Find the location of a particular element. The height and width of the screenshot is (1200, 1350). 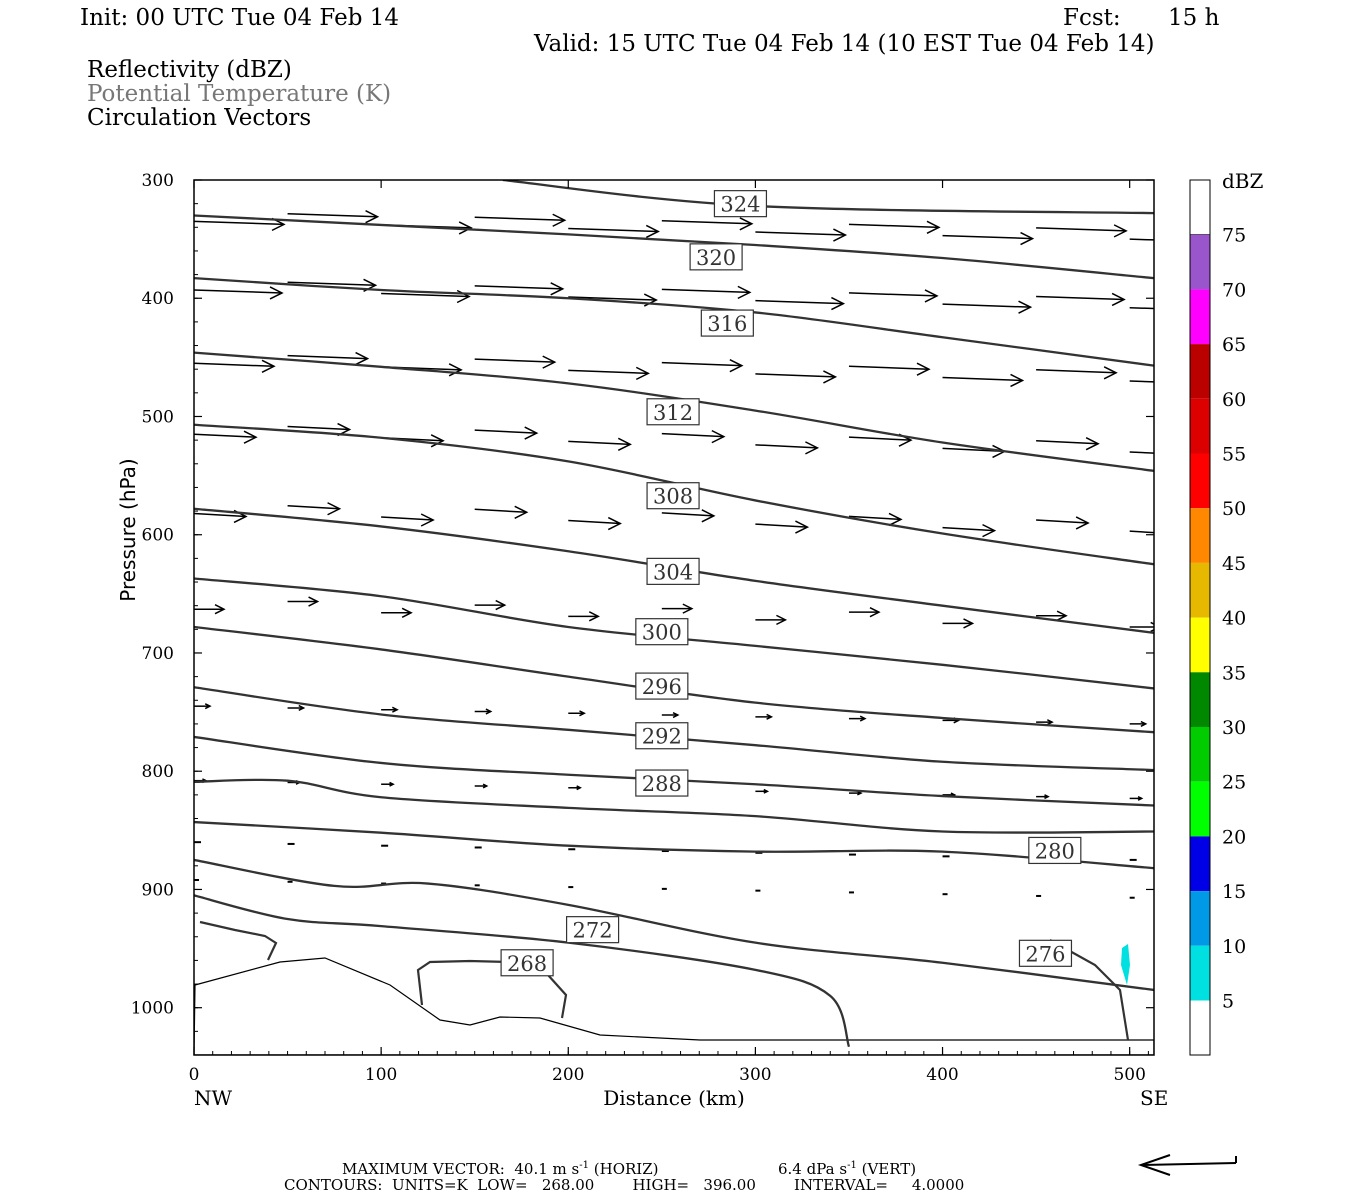

colorbar-label: 30 is located at coordinates (1234, 728).